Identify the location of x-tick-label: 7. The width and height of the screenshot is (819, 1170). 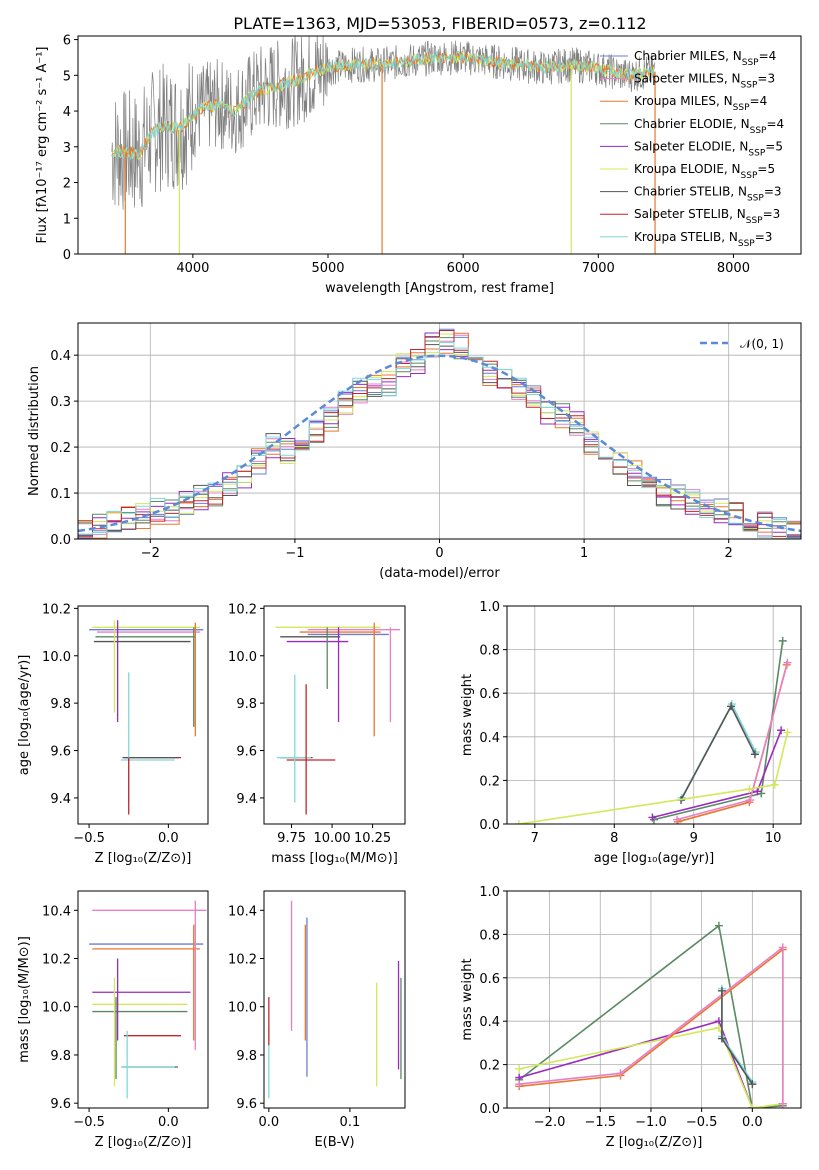
(535, 838).